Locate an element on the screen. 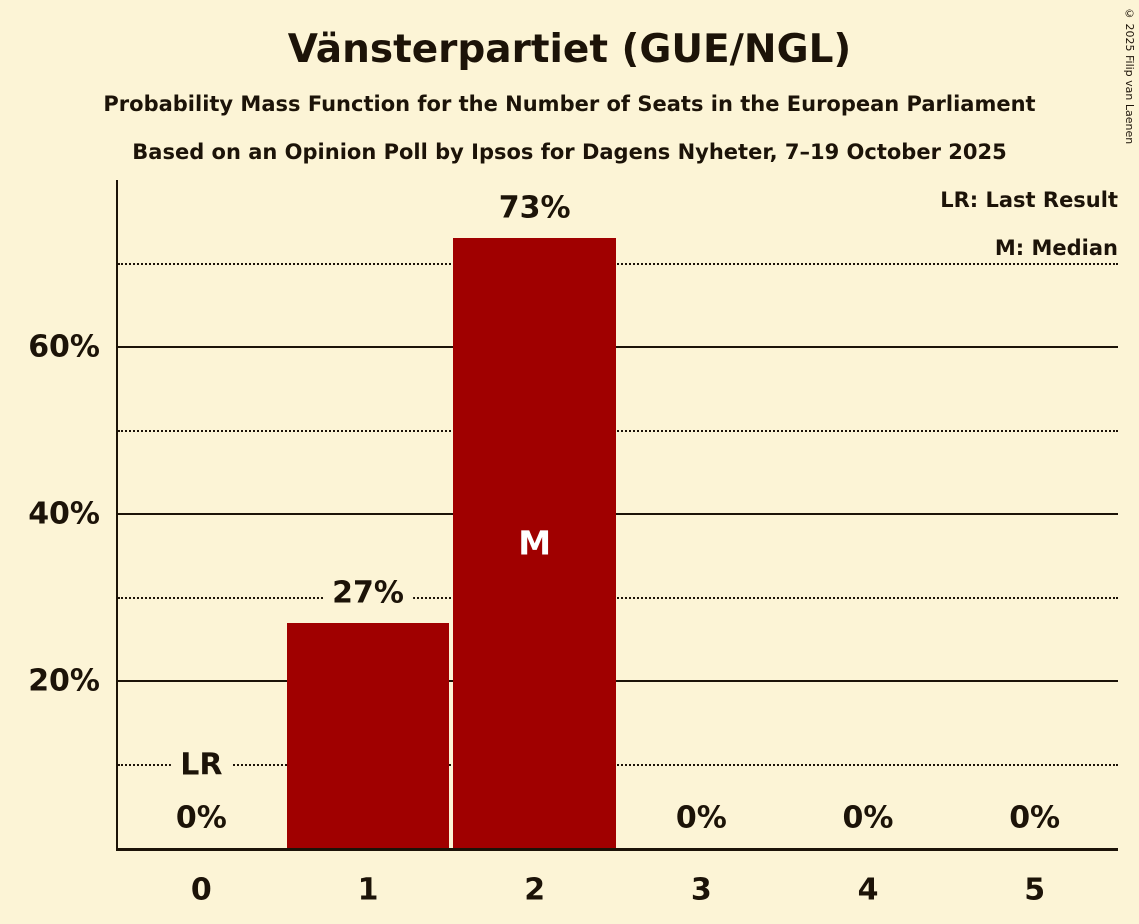  x-axis-tick-label: 0 is located at coordinates (201, 890).